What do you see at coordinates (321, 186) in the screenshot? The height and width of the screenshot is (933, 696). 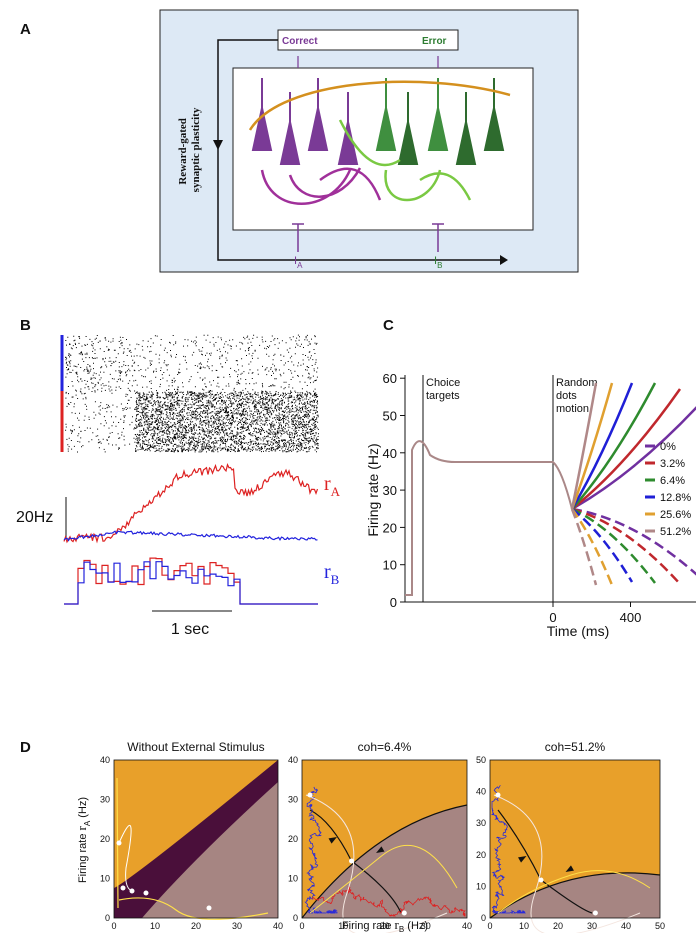 I see `axons-a` at bounding box center [321, 186].